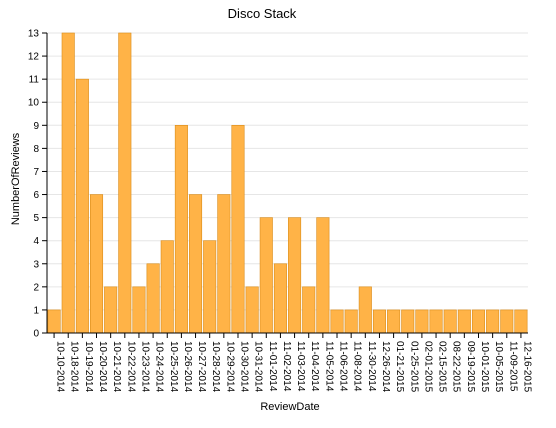  I want to click on x-tick-label: 10-18-2014, so click(74, 367).